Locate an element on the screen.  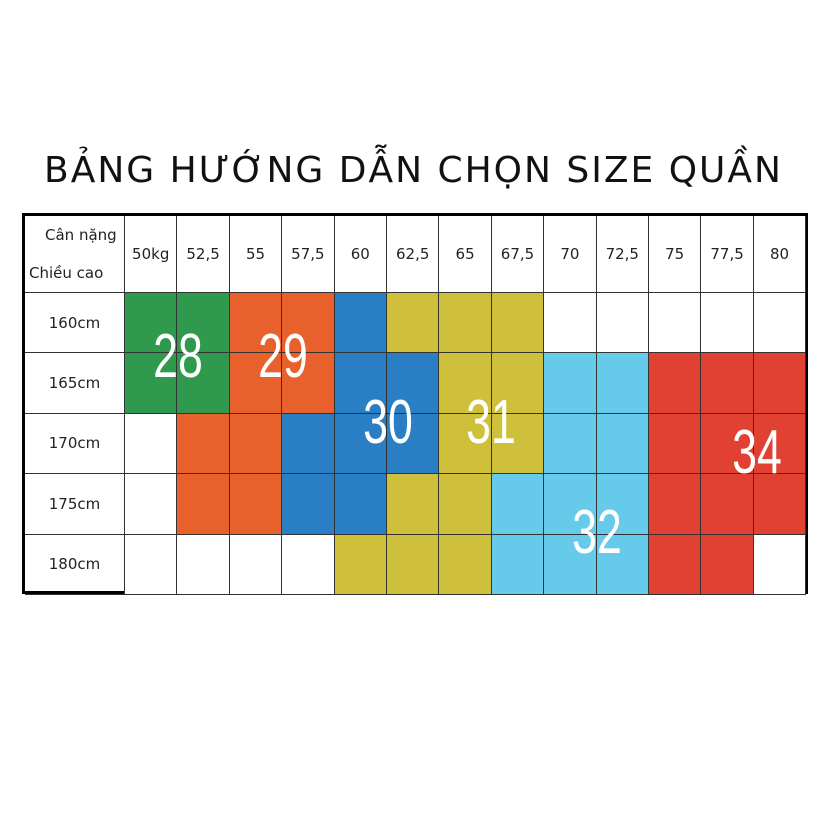
height-axis-label: Chiều cao is located at coordinates (66, 273).